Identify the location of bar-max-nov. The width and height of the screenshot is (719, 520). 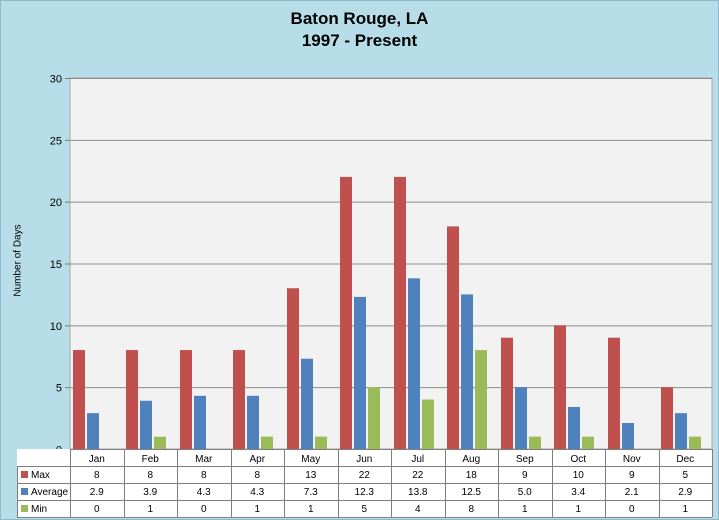
(614, 393).